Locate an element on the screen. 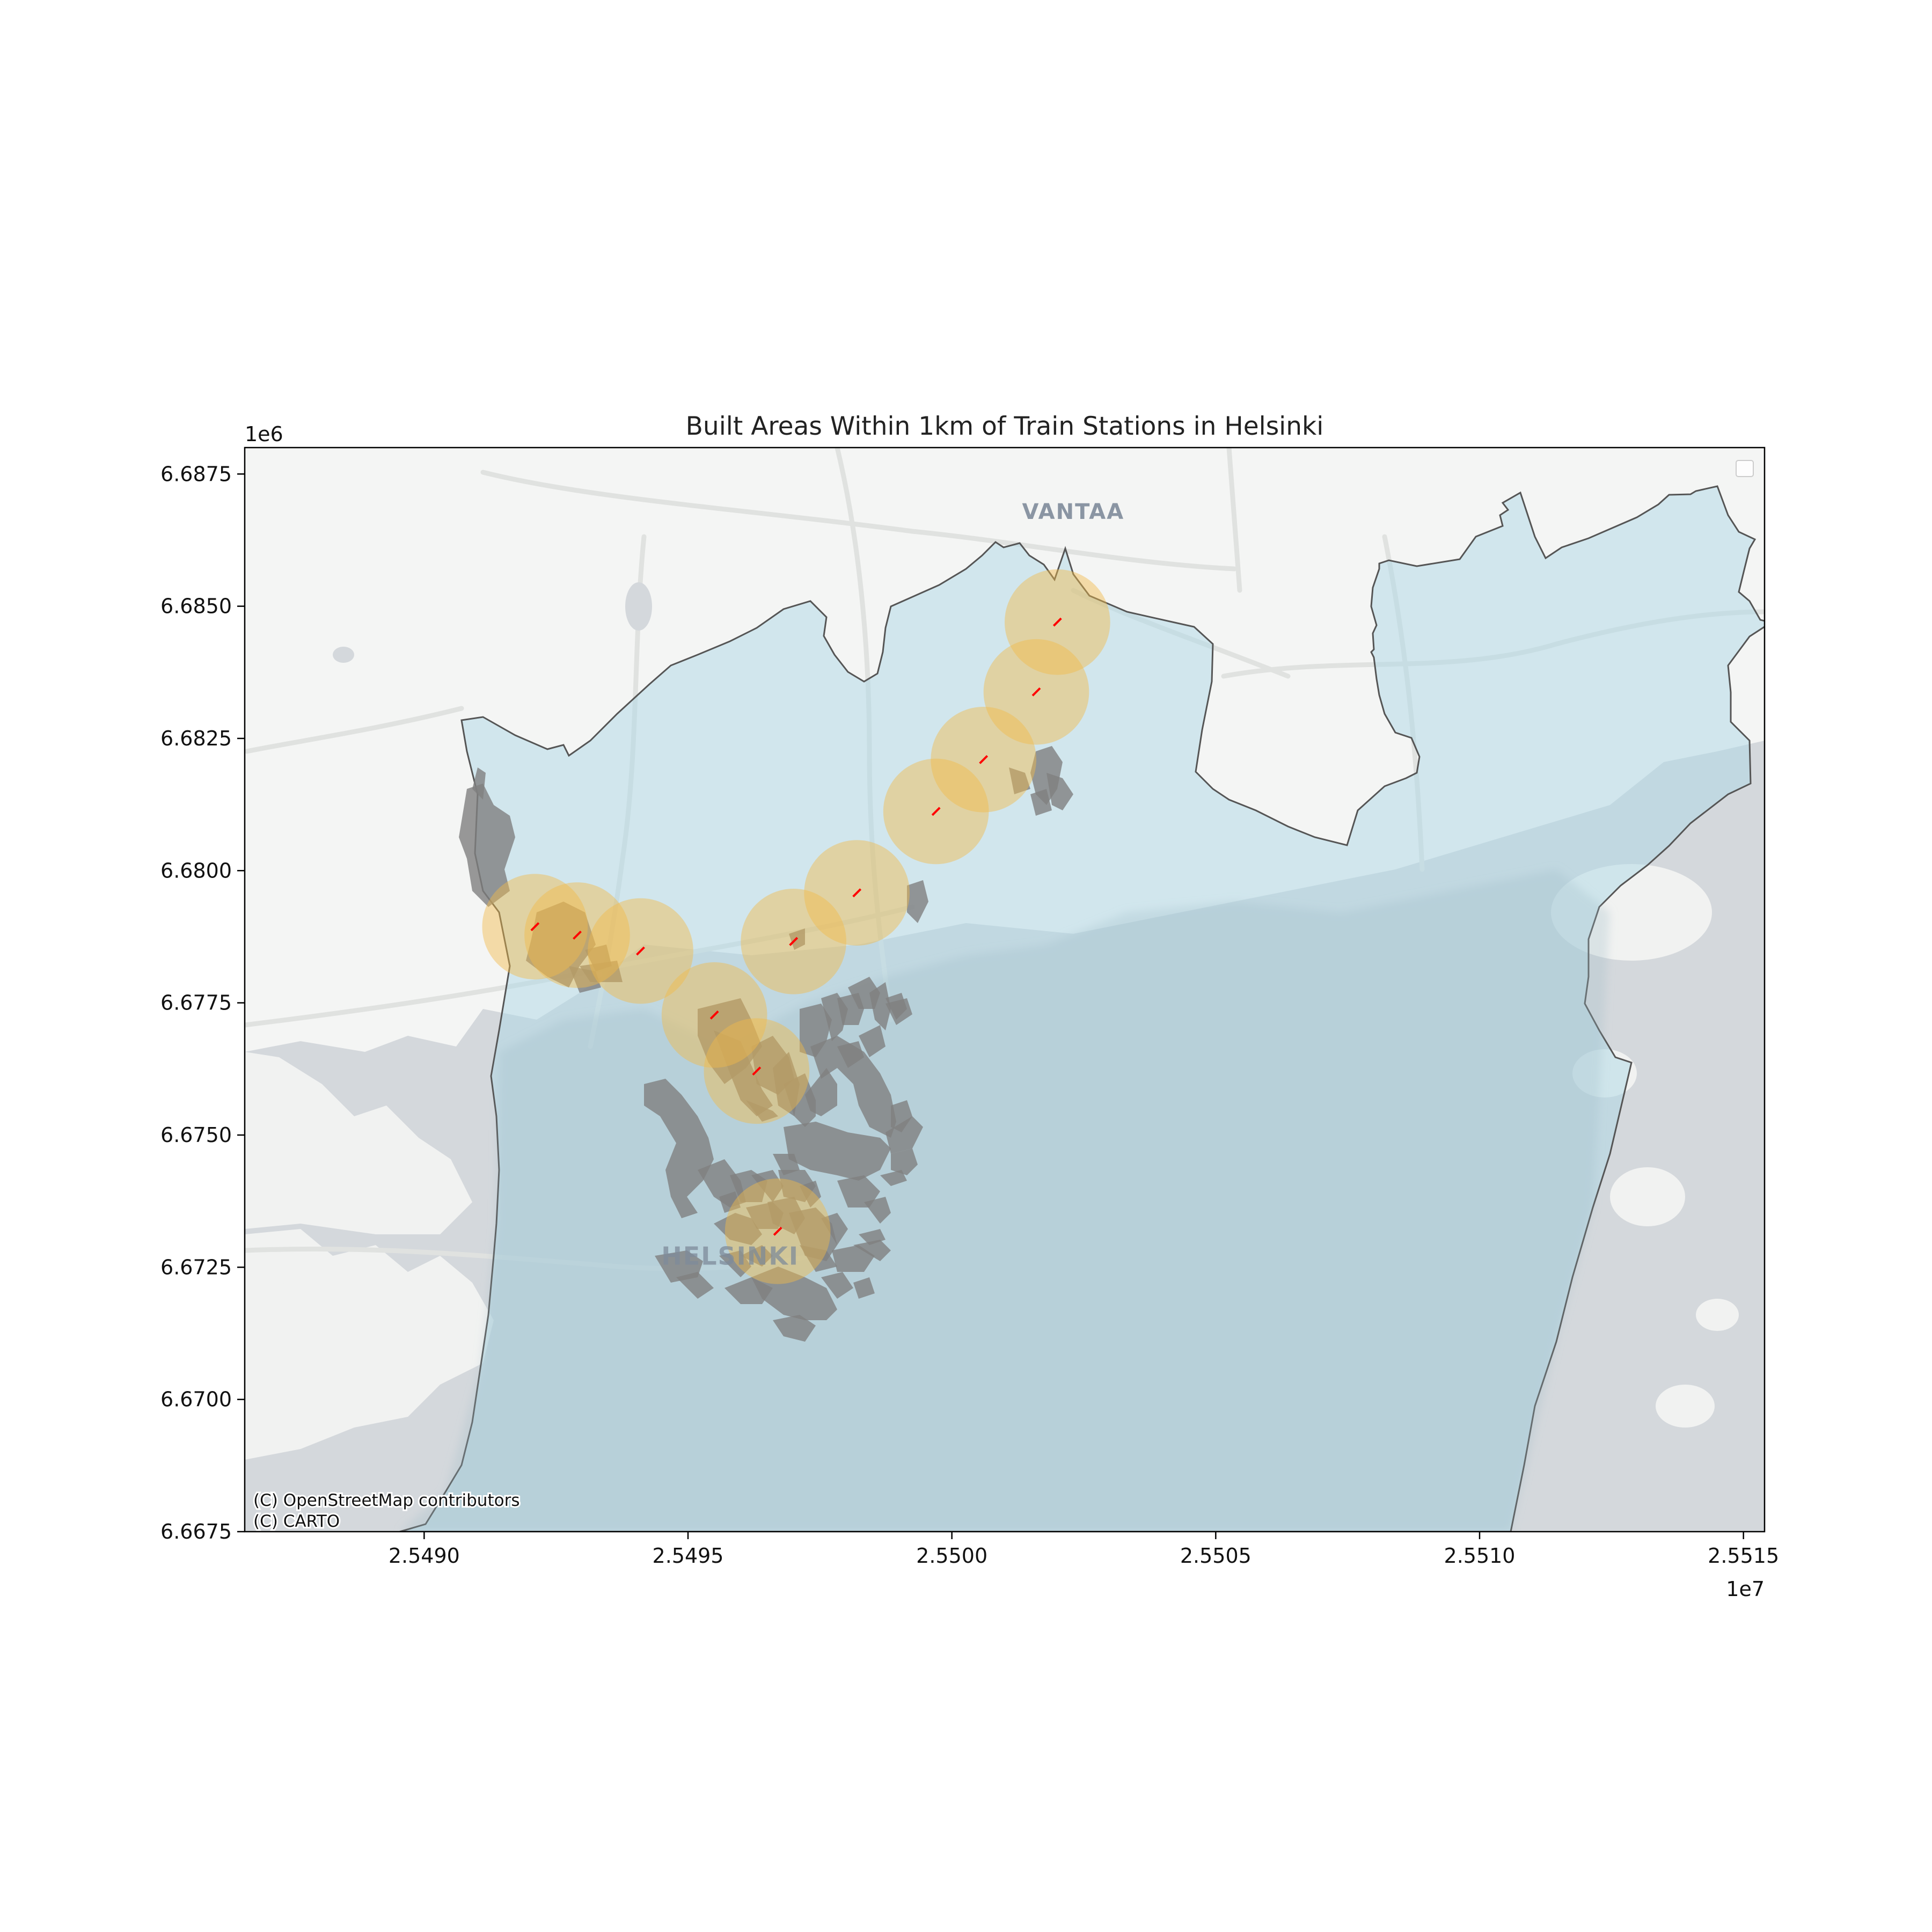 This screenshot has height=1932, width=1932. place-label-helsinki: HELSINKI is located at coordinates (730, 1255).